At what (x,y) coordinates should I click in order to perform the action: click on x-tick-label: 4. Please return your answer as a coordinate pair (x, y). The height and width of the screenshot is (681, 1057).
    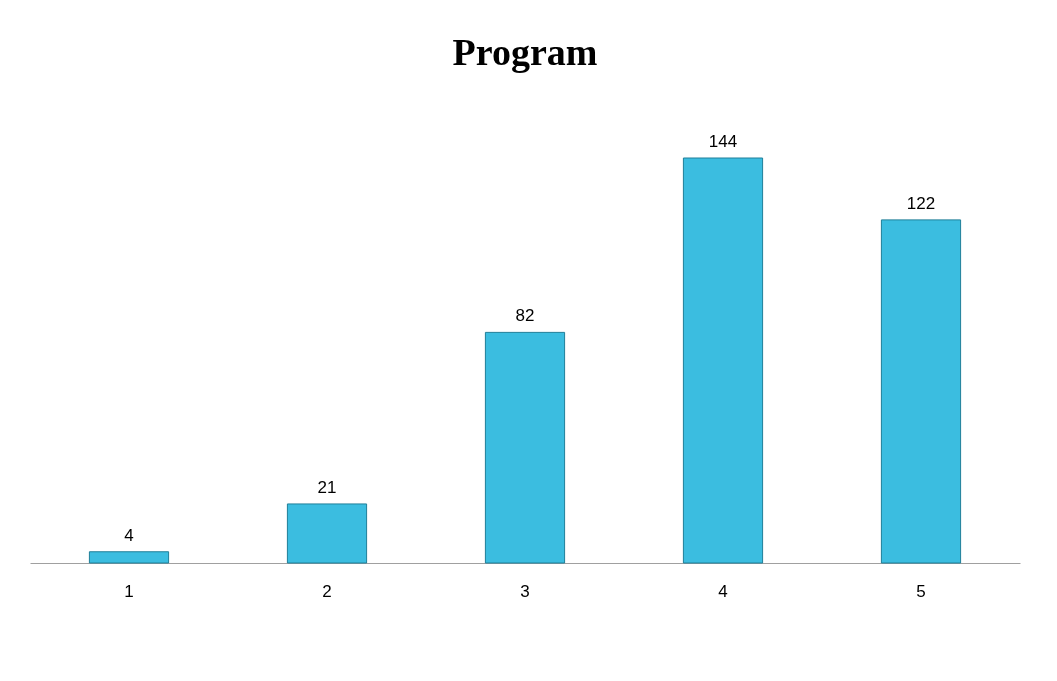
    Looking at the image, I should click on (723, 591).